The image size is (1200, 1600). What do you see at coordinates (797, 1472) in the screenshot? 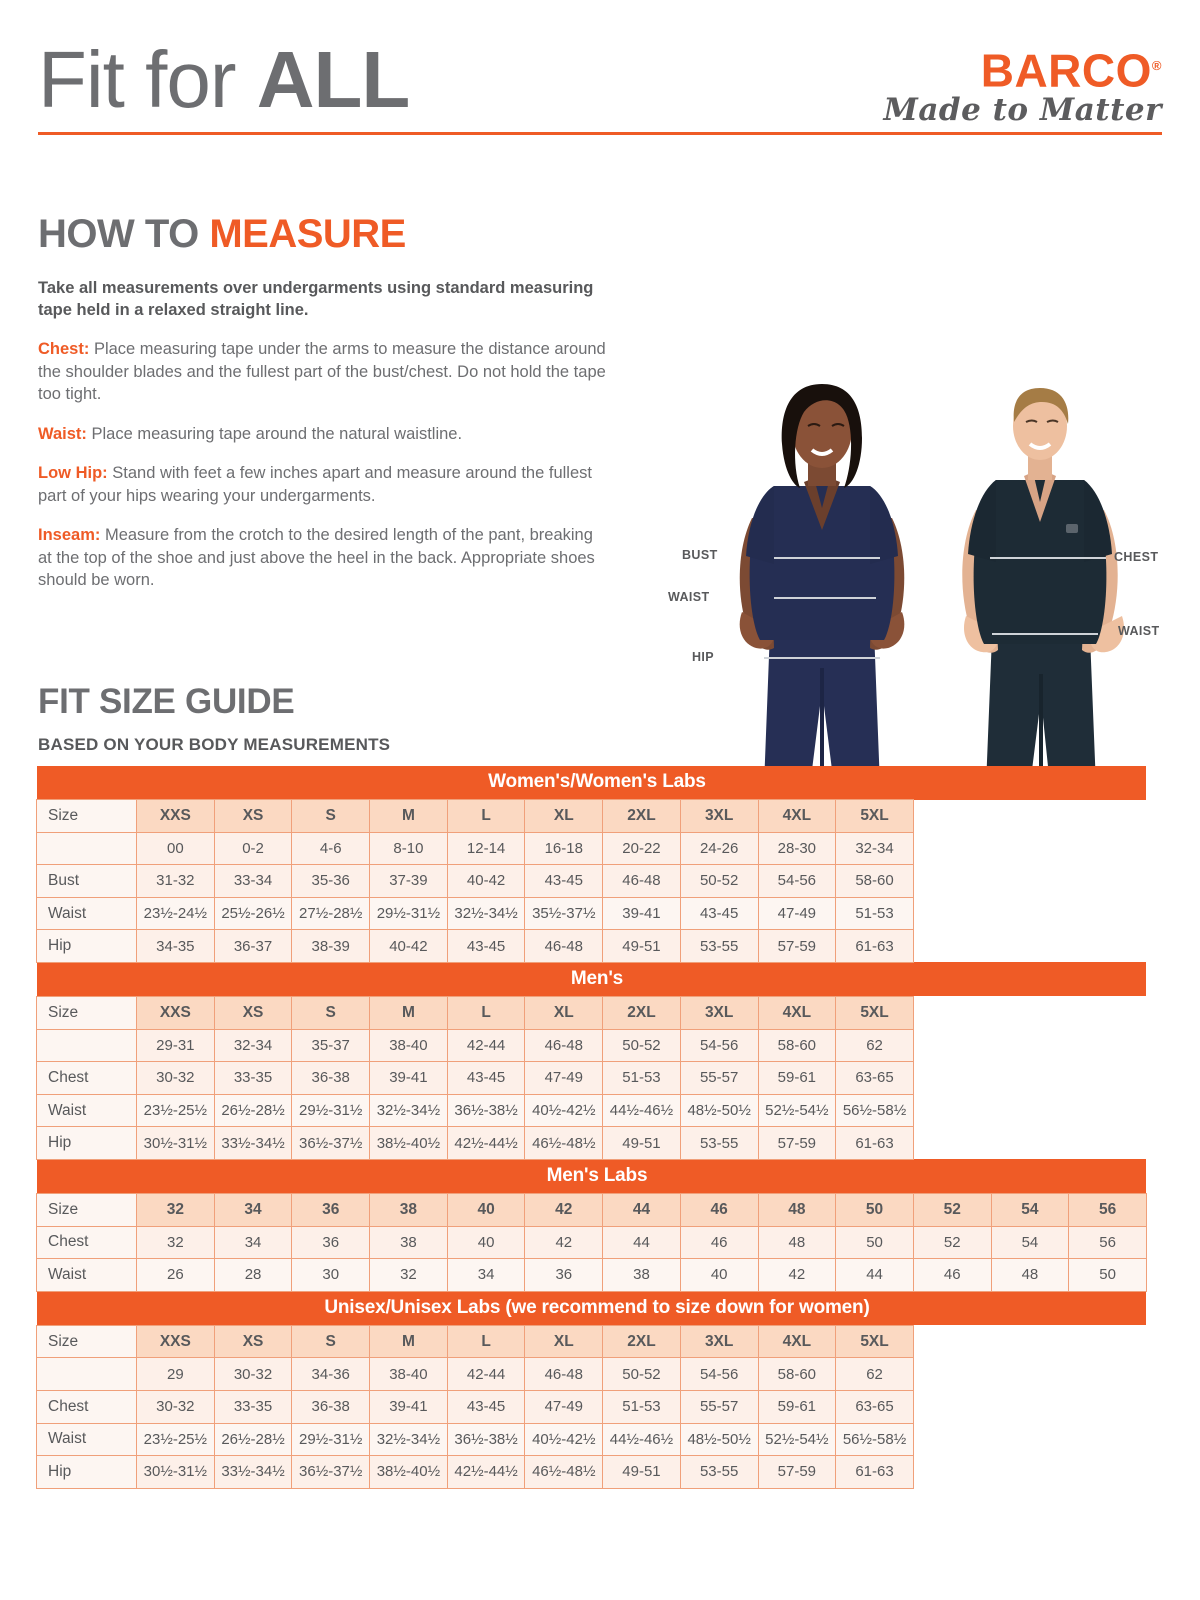
I see `measurement-cell: 57-59` at bounding box center [797, 1472].